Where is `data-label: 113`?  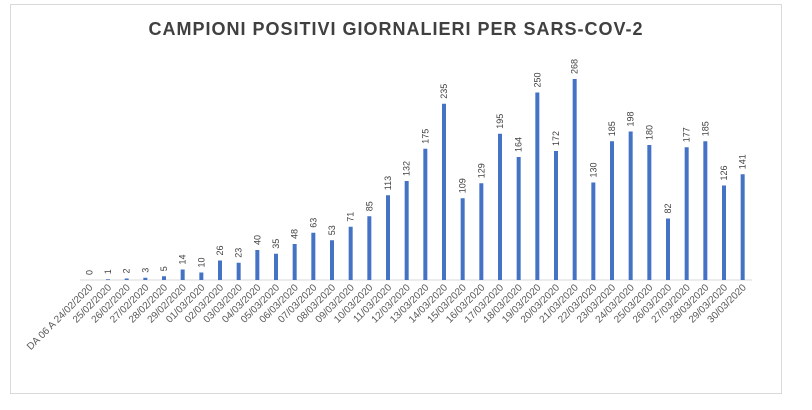
data-label: 113 is located at coordinates (388, 183).